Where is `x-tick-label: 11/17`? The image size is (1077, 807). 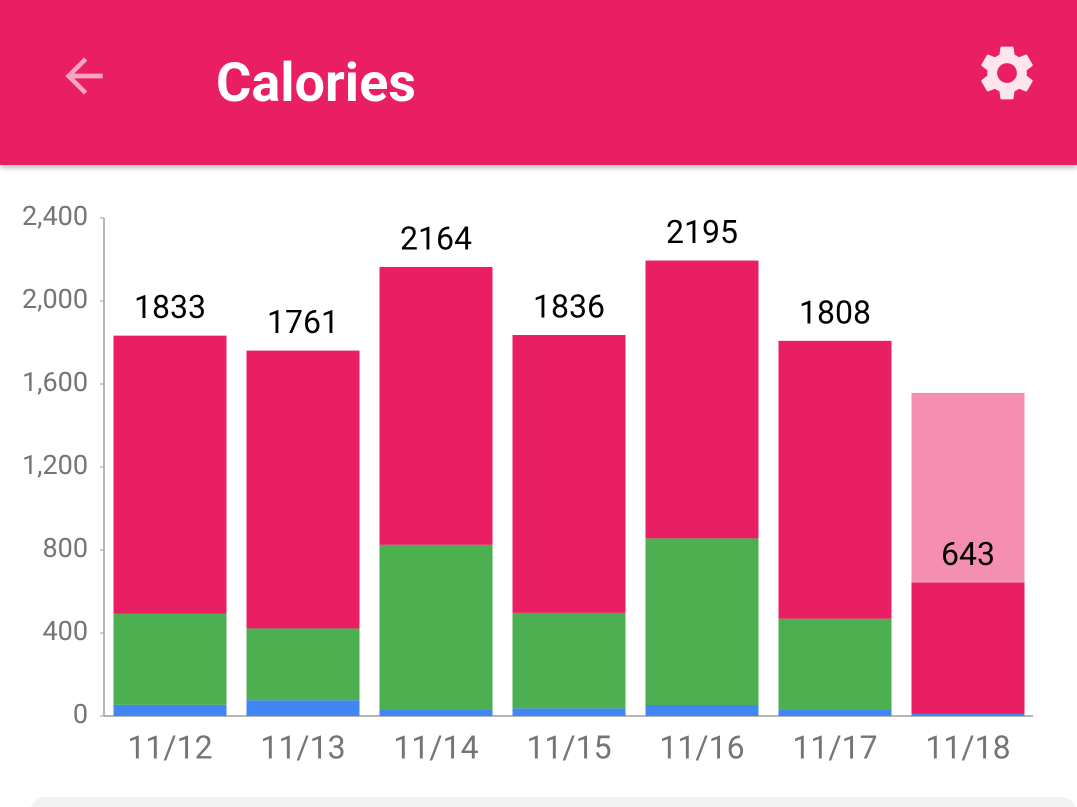 x-tick-label: 11/17 is located at coordinates (834, 747).